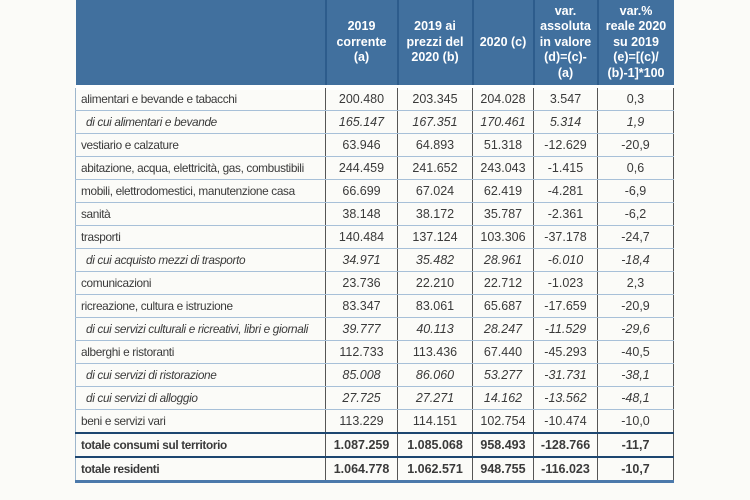  What do you see at coordinates (361, 44) in the screenshot?
I see `header-2019-corrente: 2019 corrente (a)` at bounding box center [361, 44].